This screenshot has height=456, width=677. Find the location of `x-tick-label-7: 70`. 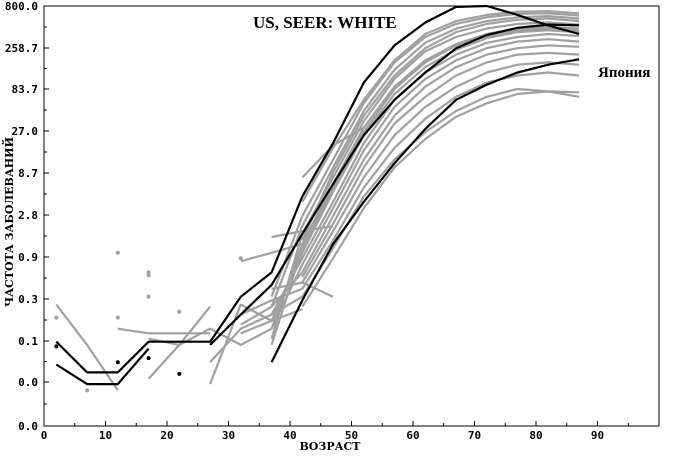

x-tick-label-7: 70 is located at coordinates (474, 435).